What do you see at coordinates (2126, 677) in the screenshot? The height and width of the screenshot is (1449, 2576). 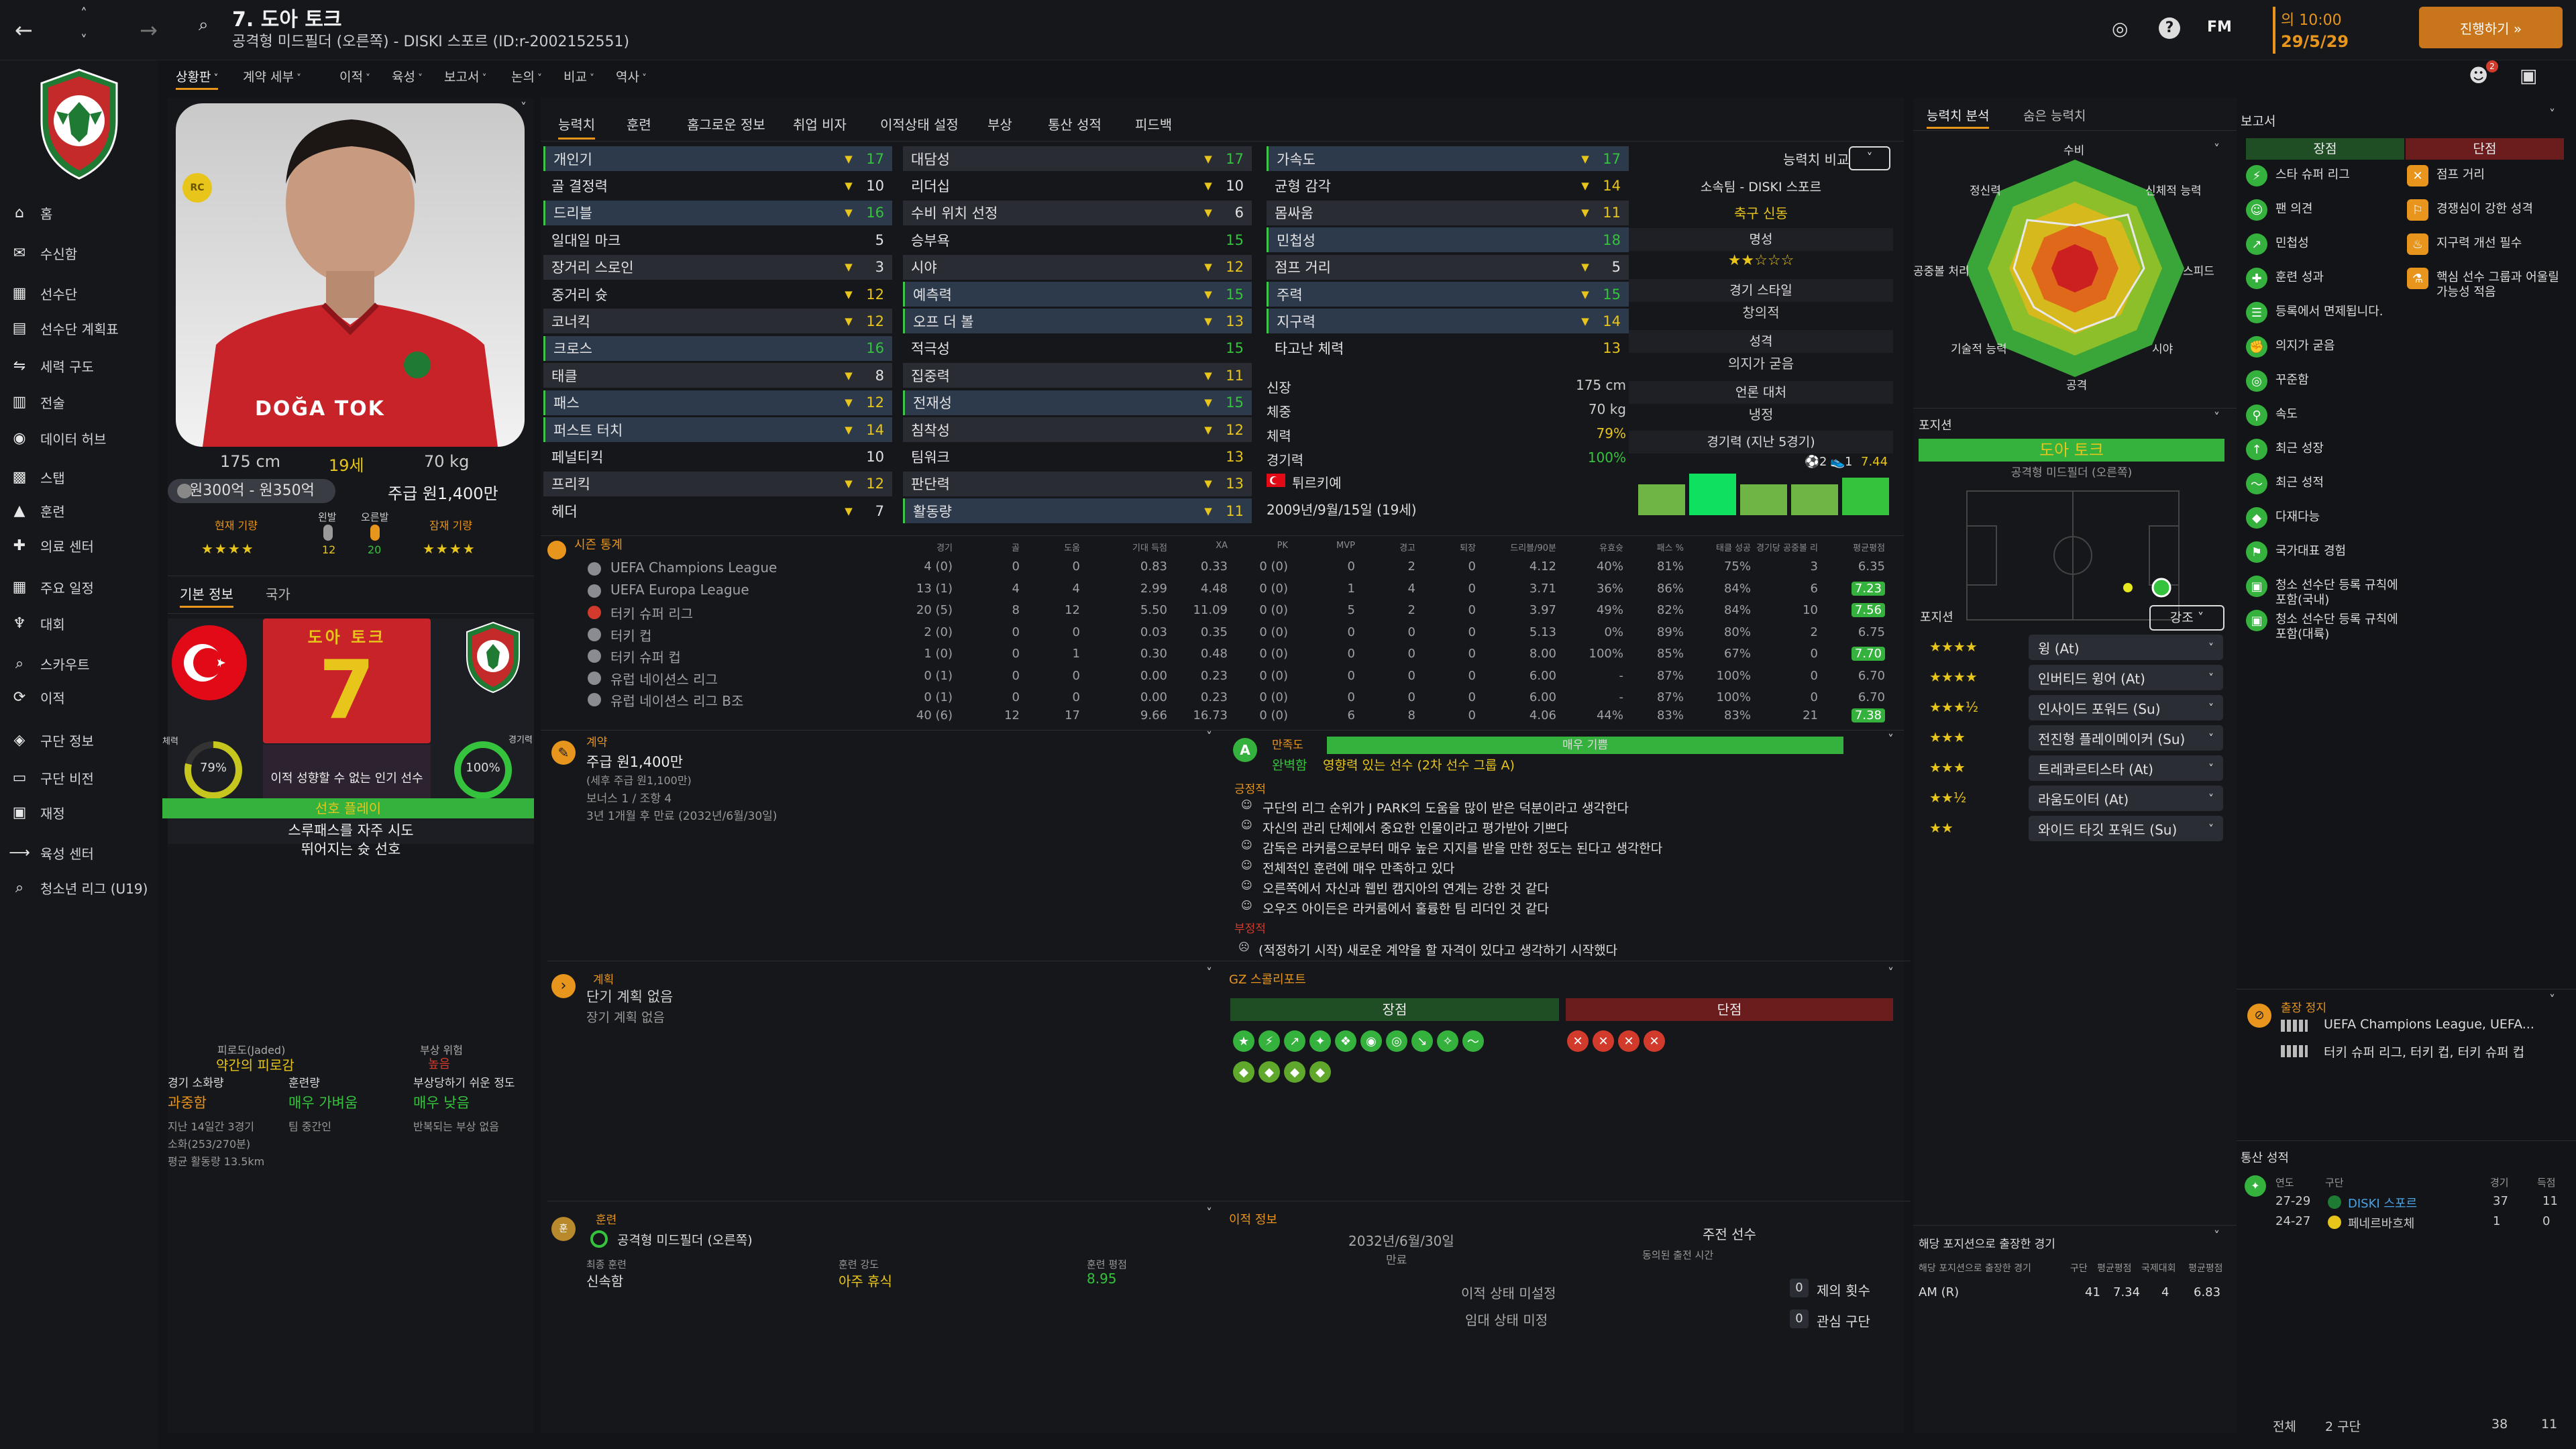 I see `role-select-1: 인버티드 윙어 (At) ˅` at bounding box center [2126, 677].